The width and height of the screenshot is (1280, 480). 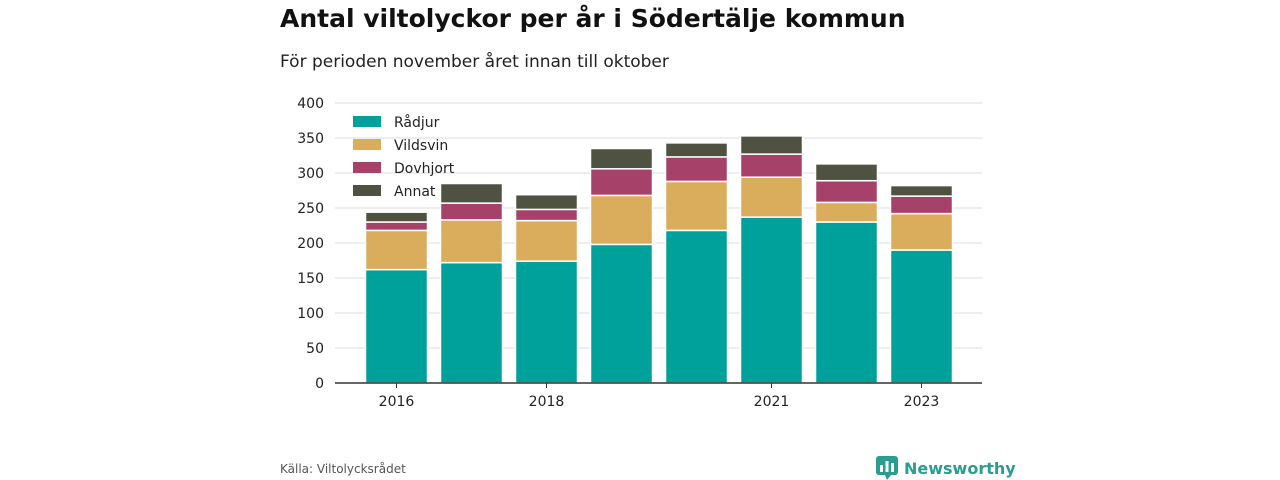 What do you see at coordinates (658, 396) in the screenshot?
I see `x-axis: 2016 2018 2021 2023` at bounding box center [658, 396].